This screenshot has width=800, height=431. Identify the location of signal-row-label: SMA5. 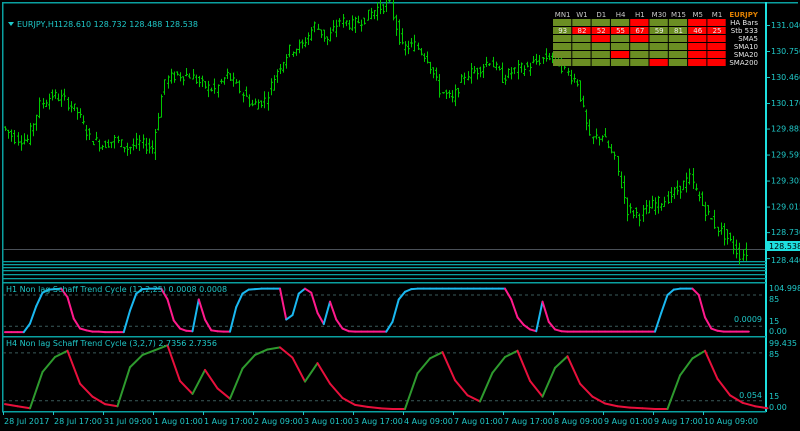
(748, 39).